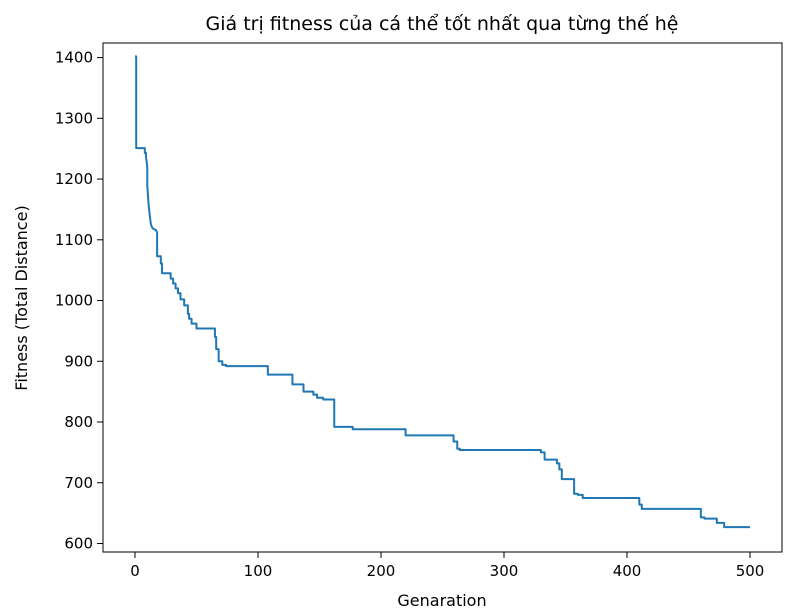 This screenshot has height=612, width=809. I want to click on x-tick-label: 0, so click(135, 571).